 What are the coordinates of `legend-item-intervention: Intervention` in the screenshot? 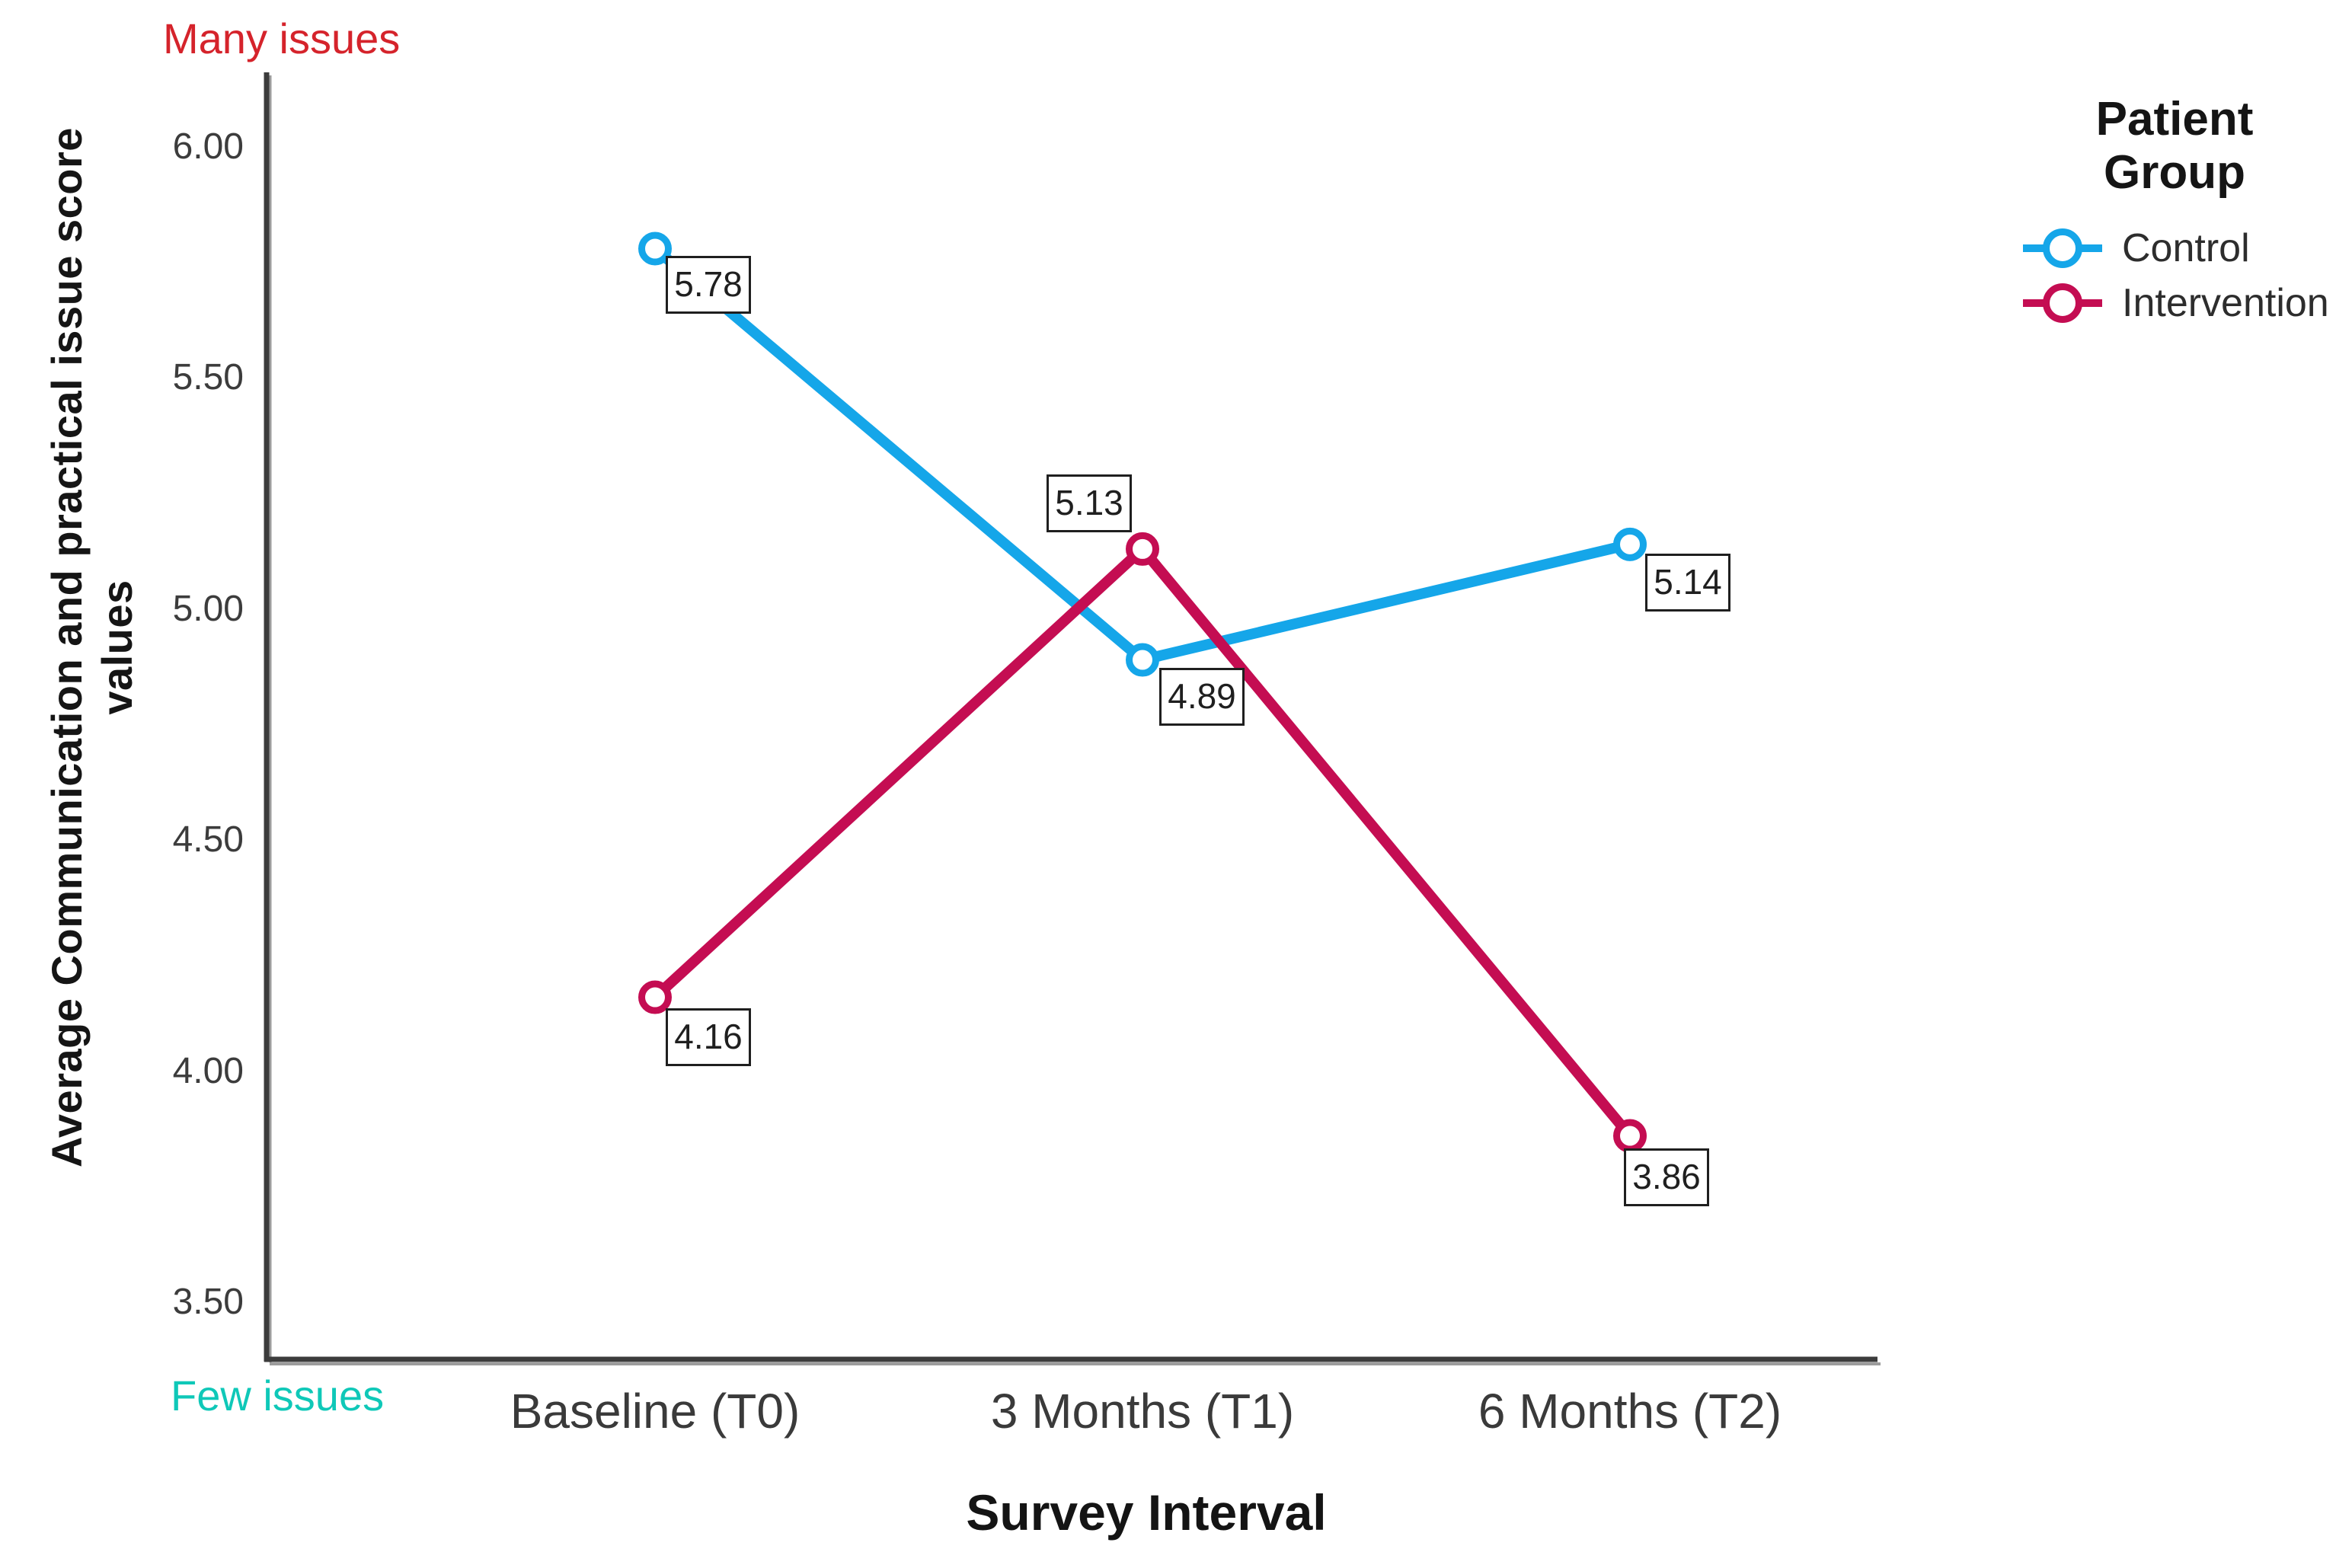 It's located at (2176, 303).